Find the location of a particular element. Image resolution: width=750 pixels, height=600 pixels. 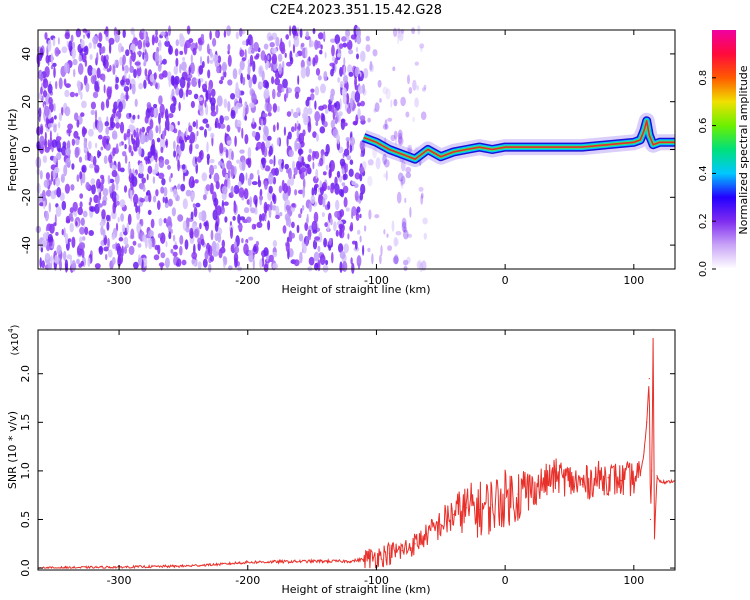

x-tick-label: 100 is located at coordinates (633, 280).